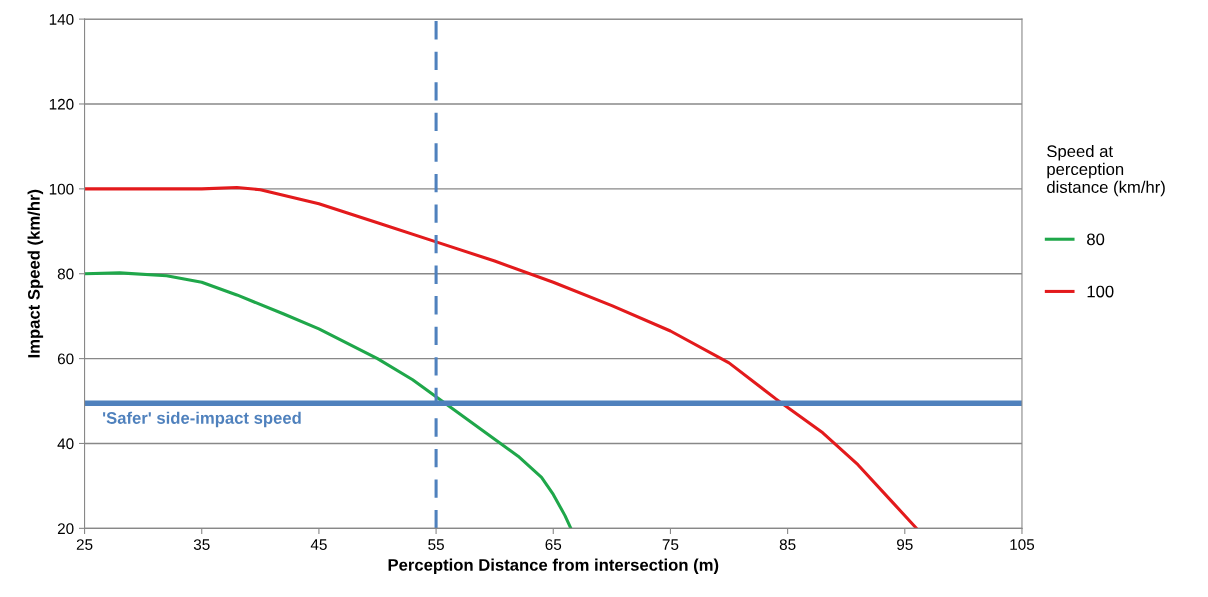 This screenshot has height=597, width=1208. What do you see at coordinates (1106, 170) in the screenshot?
I see `legend-title: Speed at perception distance (km/hr)` at bounding box center [1106, 170].